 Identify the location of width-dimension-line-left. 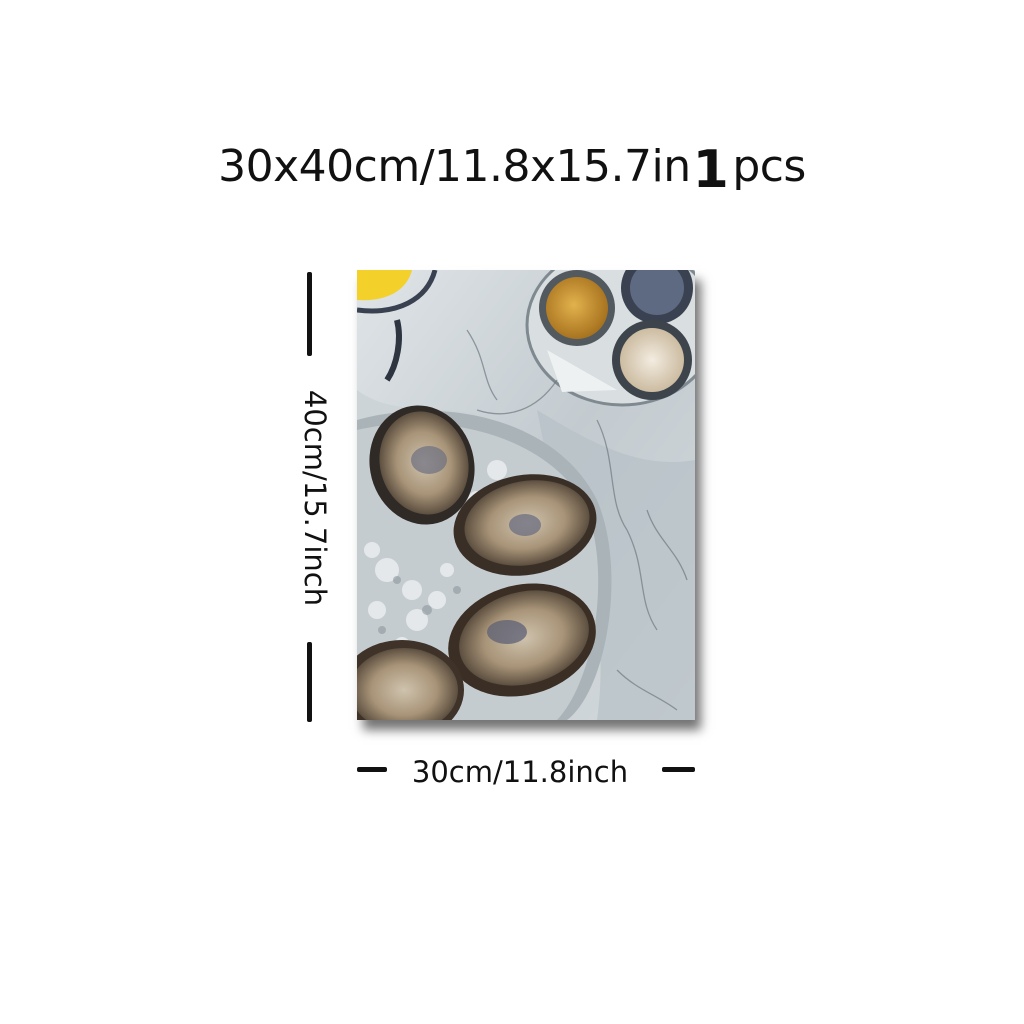
(372, 769).